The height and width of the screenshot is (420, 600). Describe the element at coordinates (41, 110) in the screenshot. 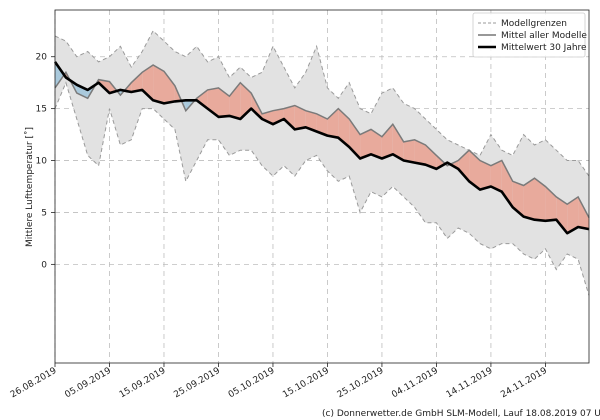

I see `y-tick-label: 15` at that location.